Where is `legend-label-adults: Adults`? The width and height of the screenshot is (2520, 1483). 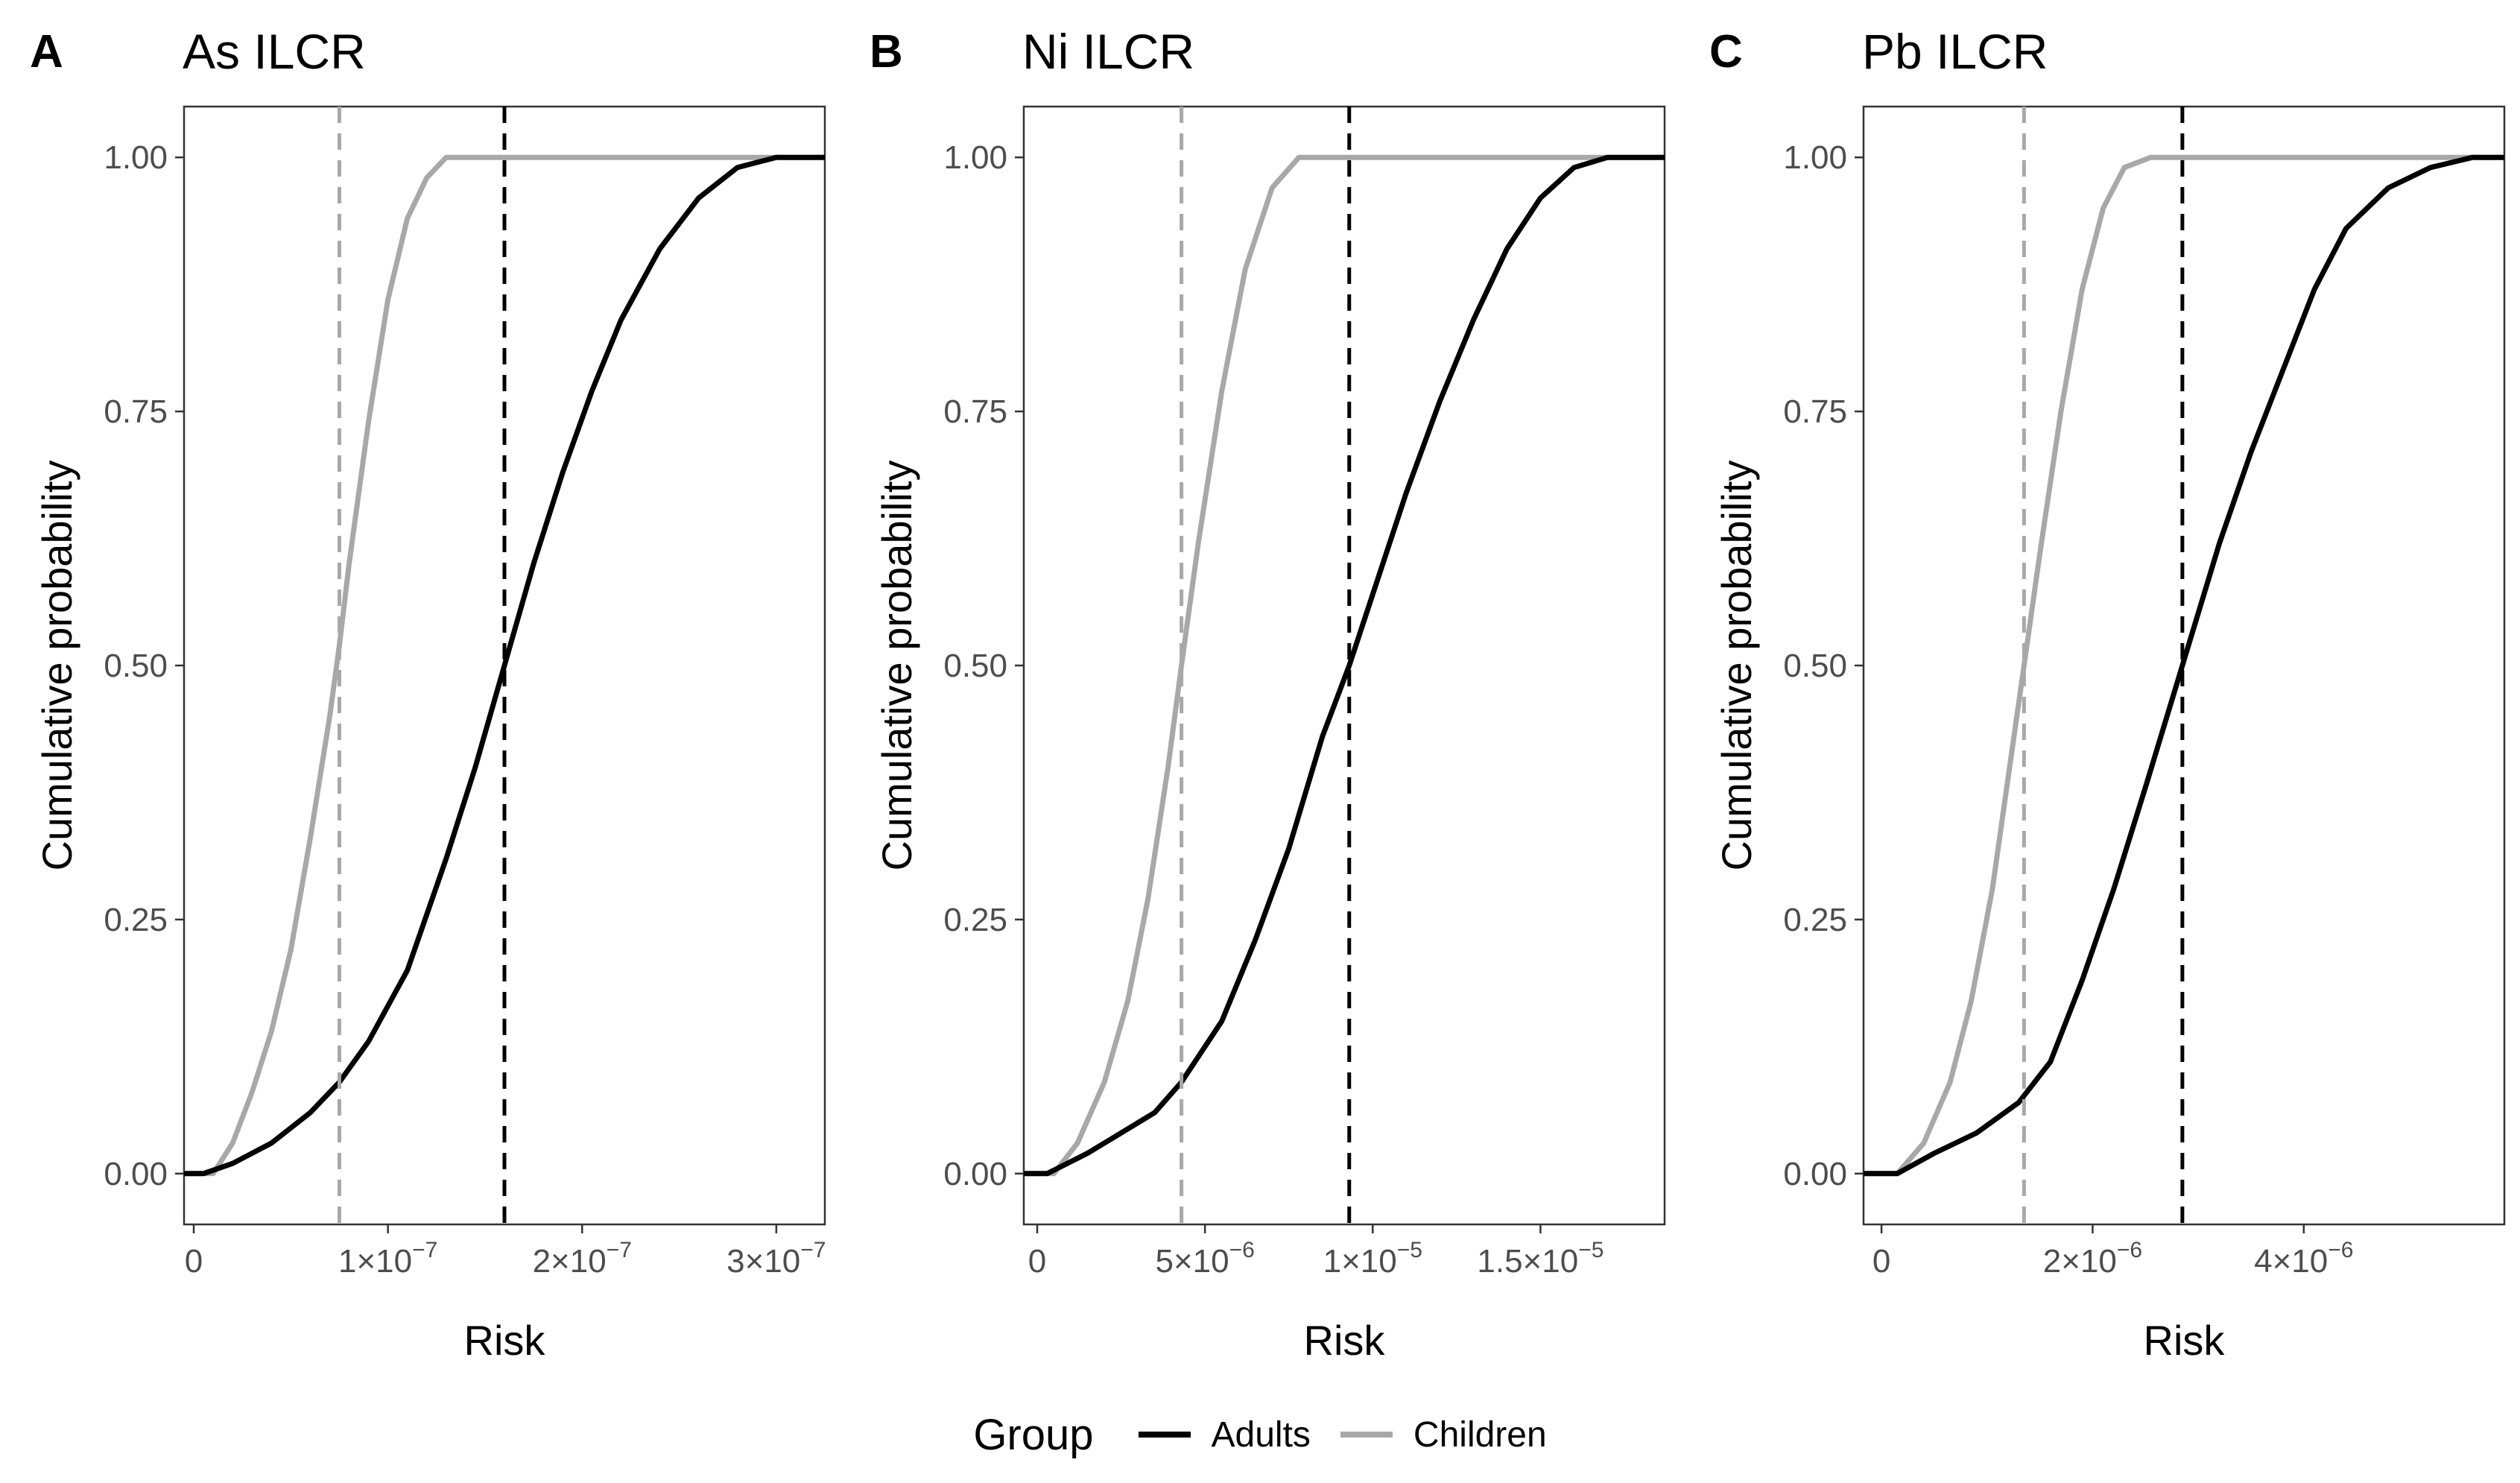
legend-label-adults: Adults is located at coordinates (1261, 1434).